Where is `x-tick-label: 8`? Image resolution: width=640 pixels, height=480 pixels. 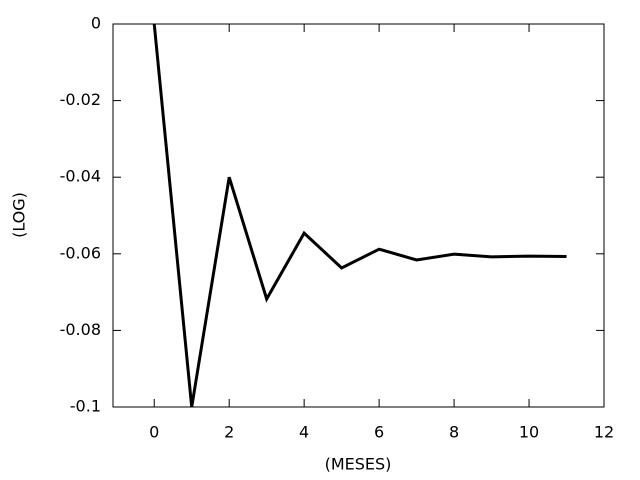 x-tick-label: 8 is located at coordinates (454, 432).